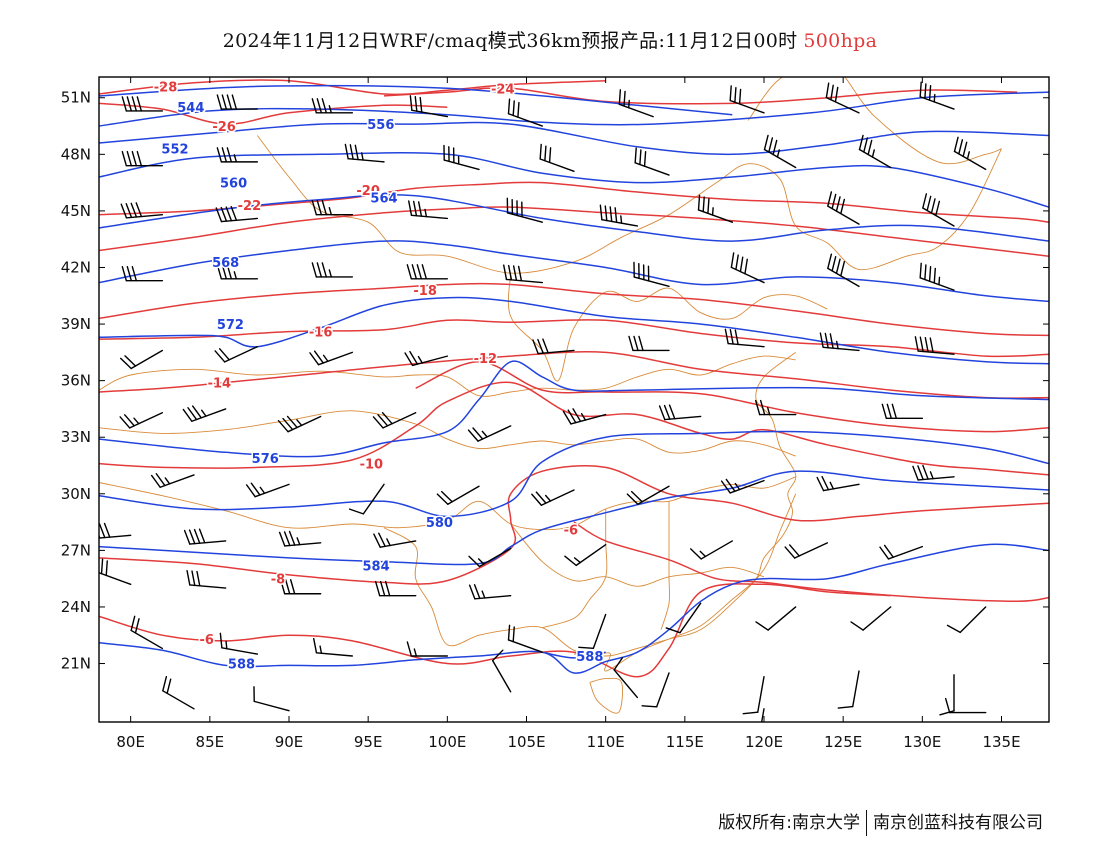  Describe the element at coordinates (425, 291) in the screenshot. I see `temperature-label: -18` at that location.